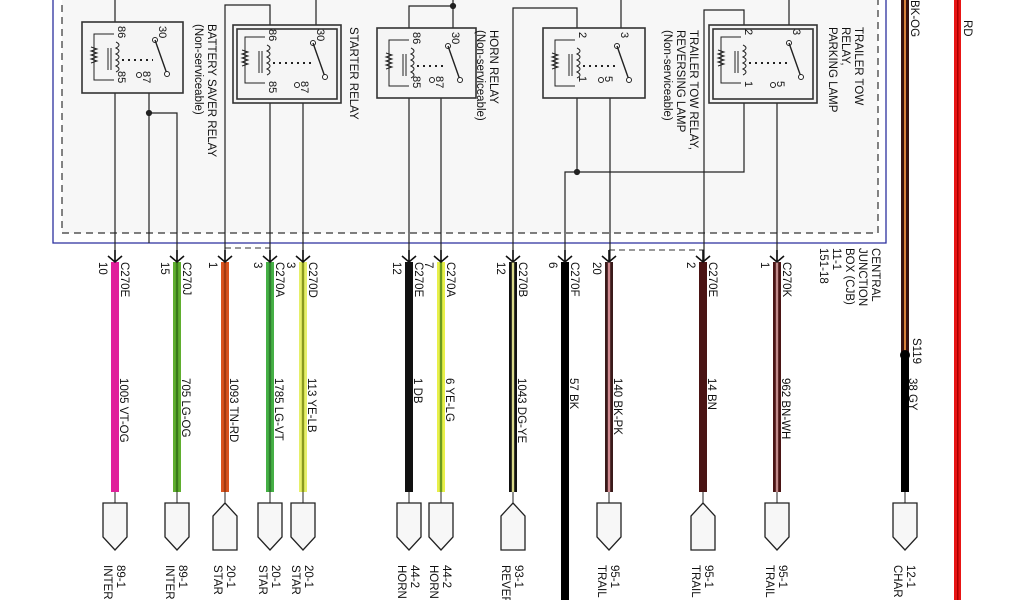  I want to click on connector-pin-label: 3, so click(257, 265).